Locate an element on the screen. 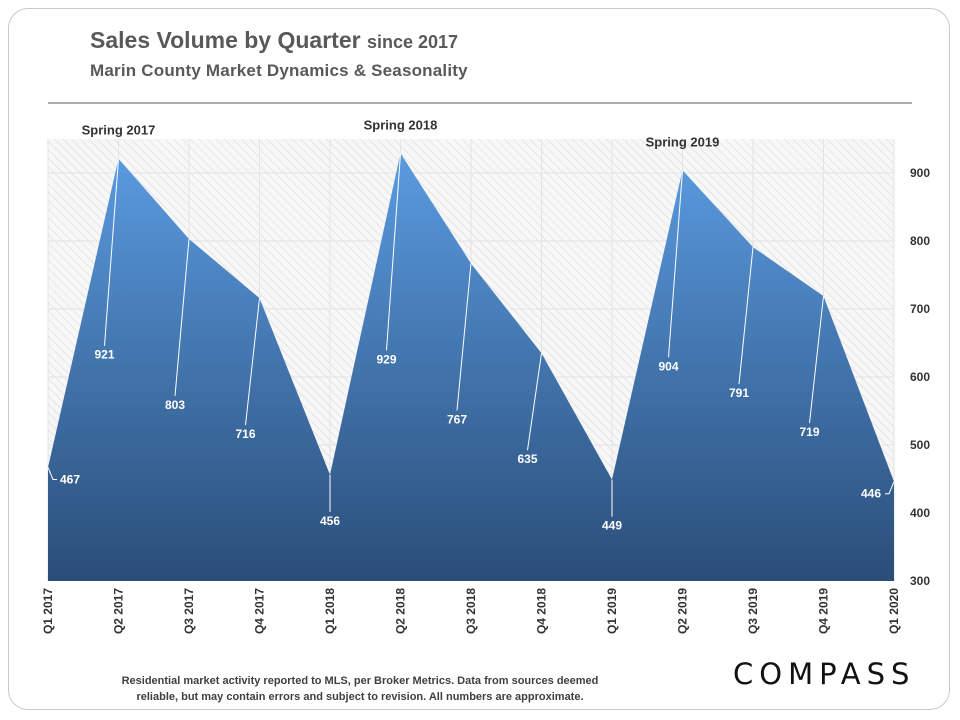  data-label: 456 is located at coordinates (330, 521).